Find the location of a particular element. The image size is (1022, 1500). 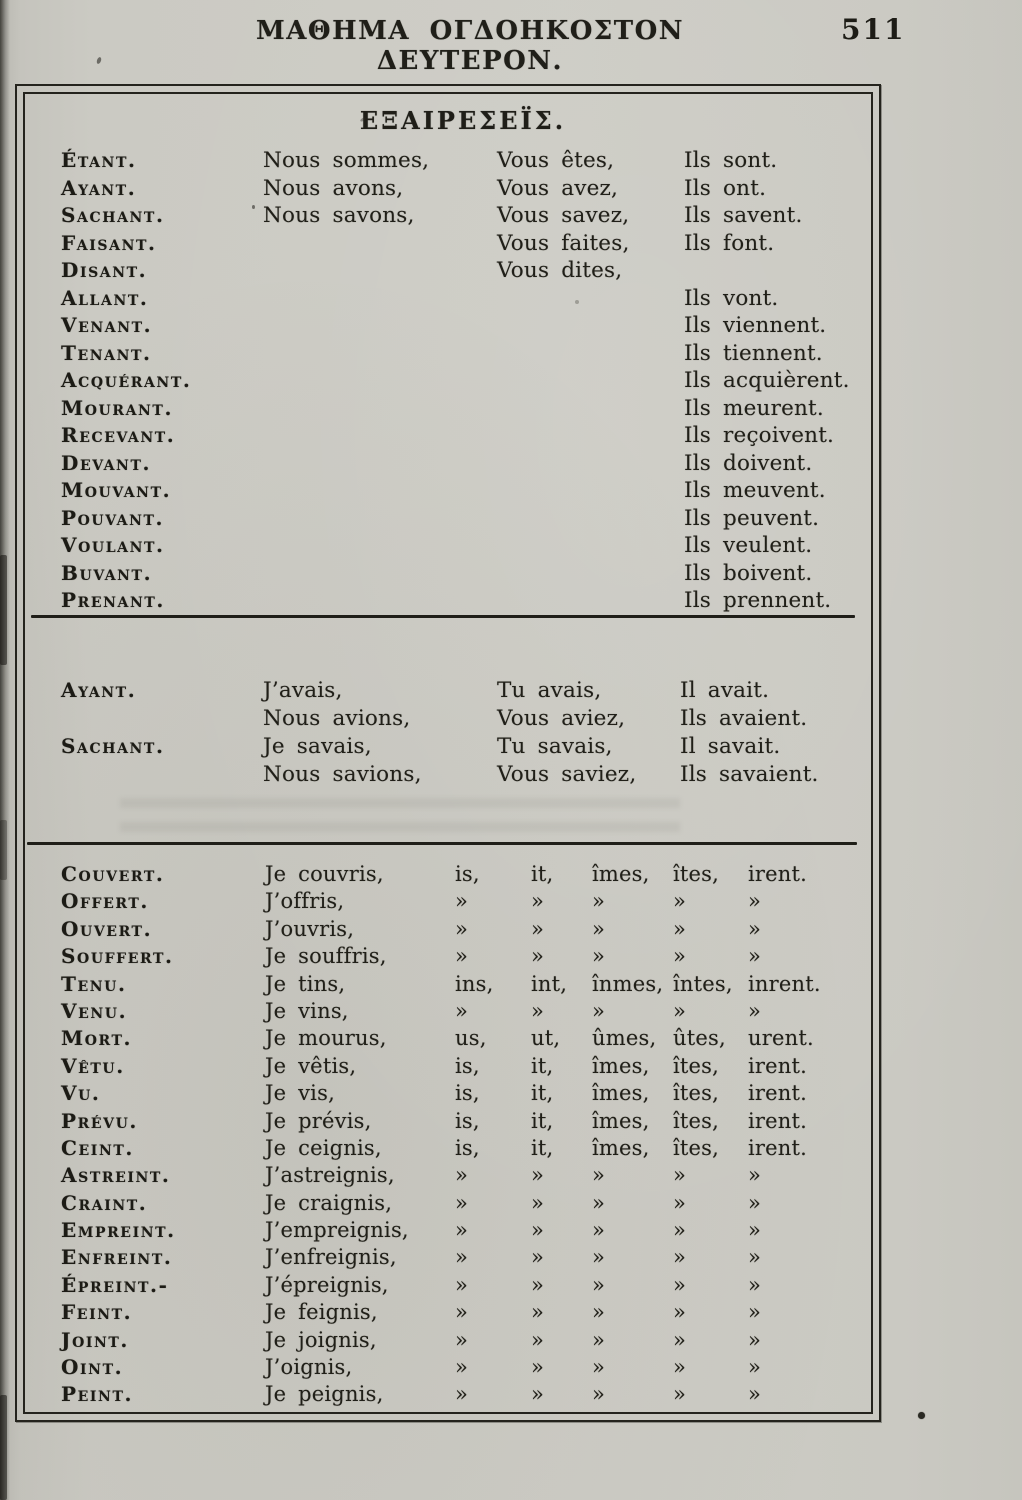

participle-label: Enfreint. is located at coordinates (117, 1257).